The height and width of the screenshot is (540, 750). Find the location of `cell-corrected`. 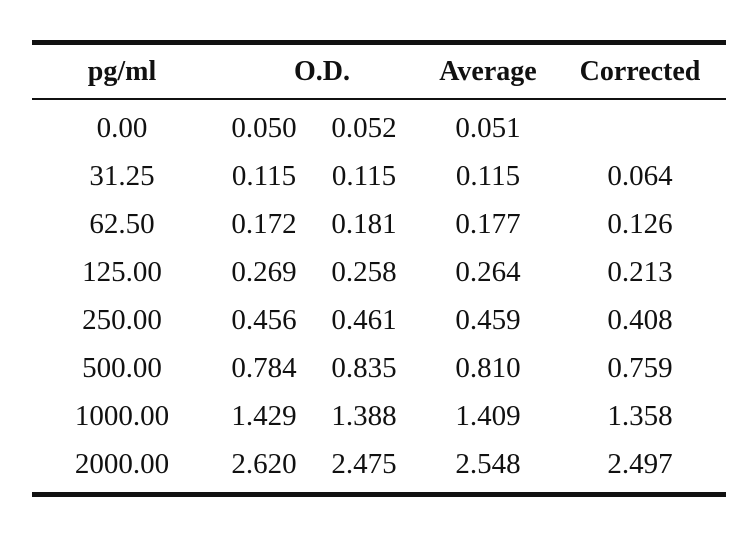

cell-corrected is located at coordinates (640, 128).